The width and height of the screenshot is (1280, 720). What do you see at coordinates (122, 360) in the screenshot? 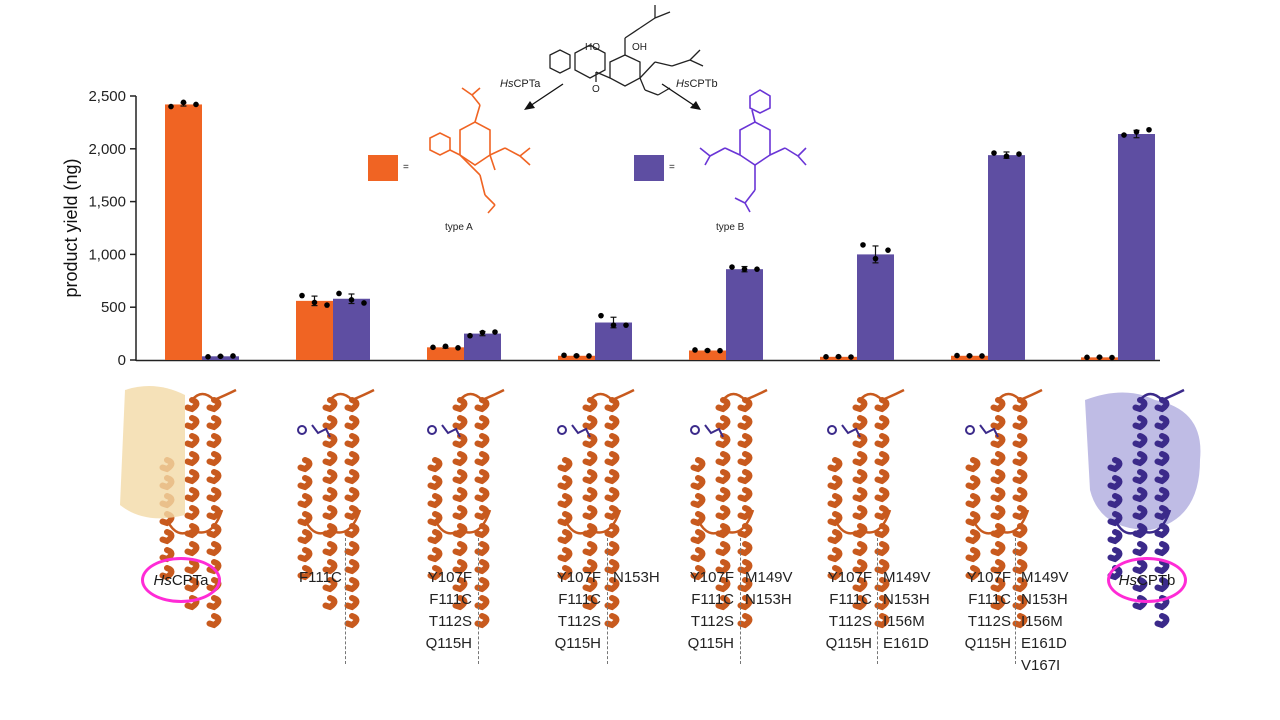
I see `y-tick-label: 0` at bounding box center [122, 360].